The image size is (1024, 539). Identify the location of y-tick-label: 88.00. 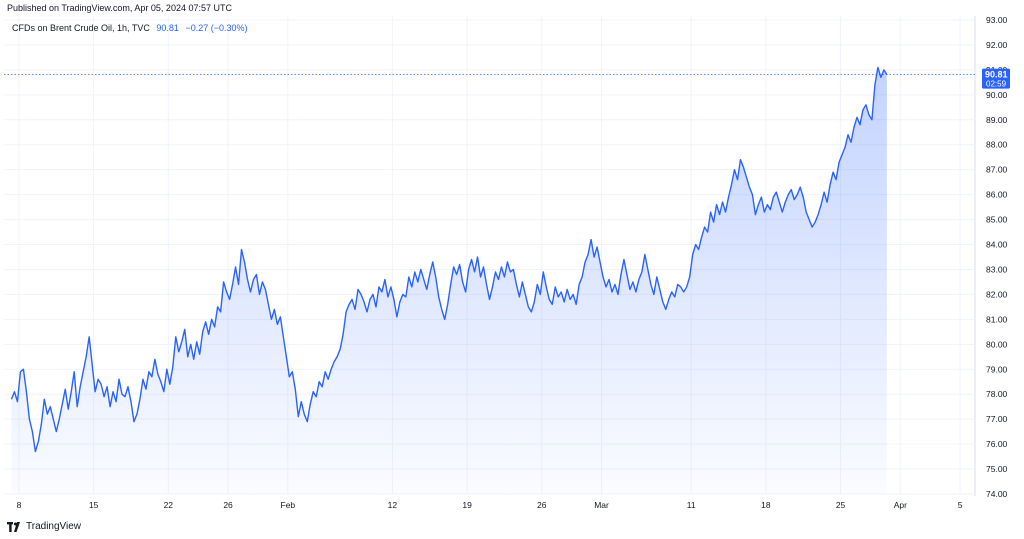
(997, 145).